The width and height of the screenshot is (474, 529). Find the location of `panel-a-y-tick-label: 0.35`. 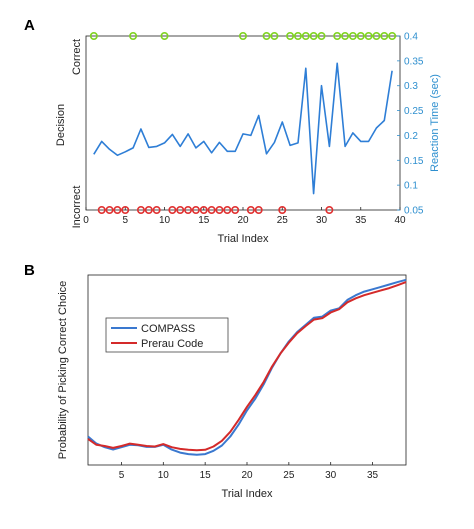

panel-a-y-tick-label: 0.35 is located at coordinates (414, 61).